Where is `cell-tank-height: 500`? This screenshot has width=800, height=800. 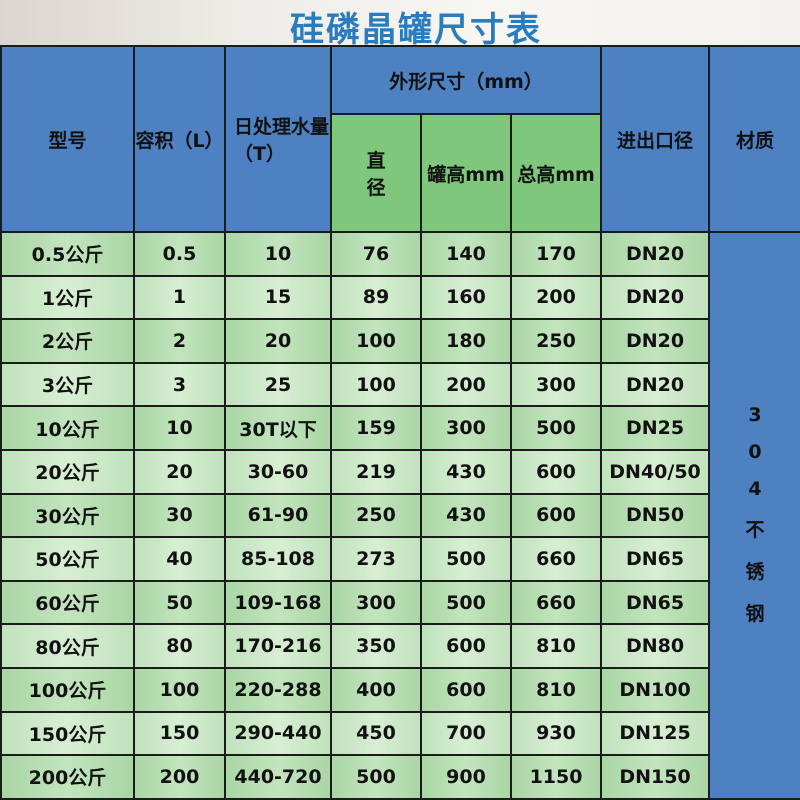 cell-tank-height: 500 is located at coordinates (466, 559).